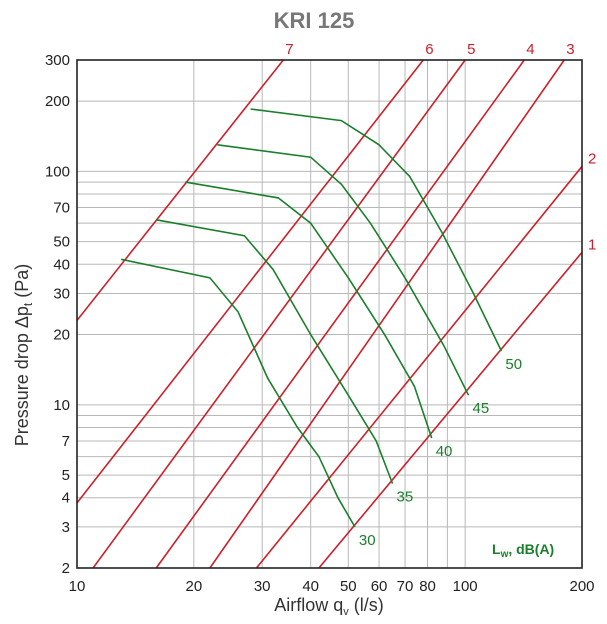 This screenshot has height=624, width=607. Describe the element at coordinates (367, 540) in the screenshot. I see `sound-curve-label: 30` at that location.